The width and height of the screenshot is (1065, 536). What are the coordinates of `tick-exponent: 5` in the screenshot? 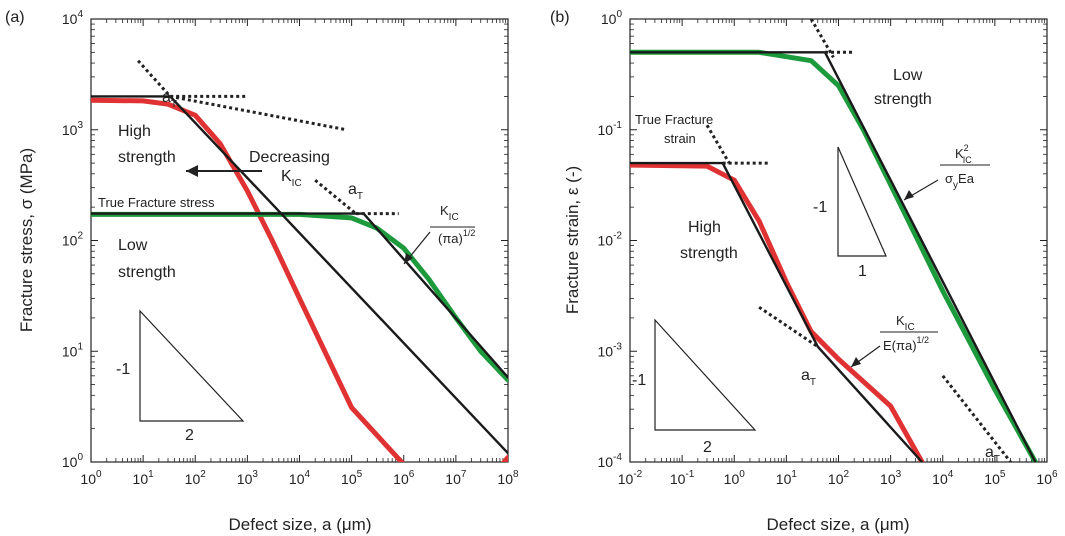 It's located at (1003, 474).